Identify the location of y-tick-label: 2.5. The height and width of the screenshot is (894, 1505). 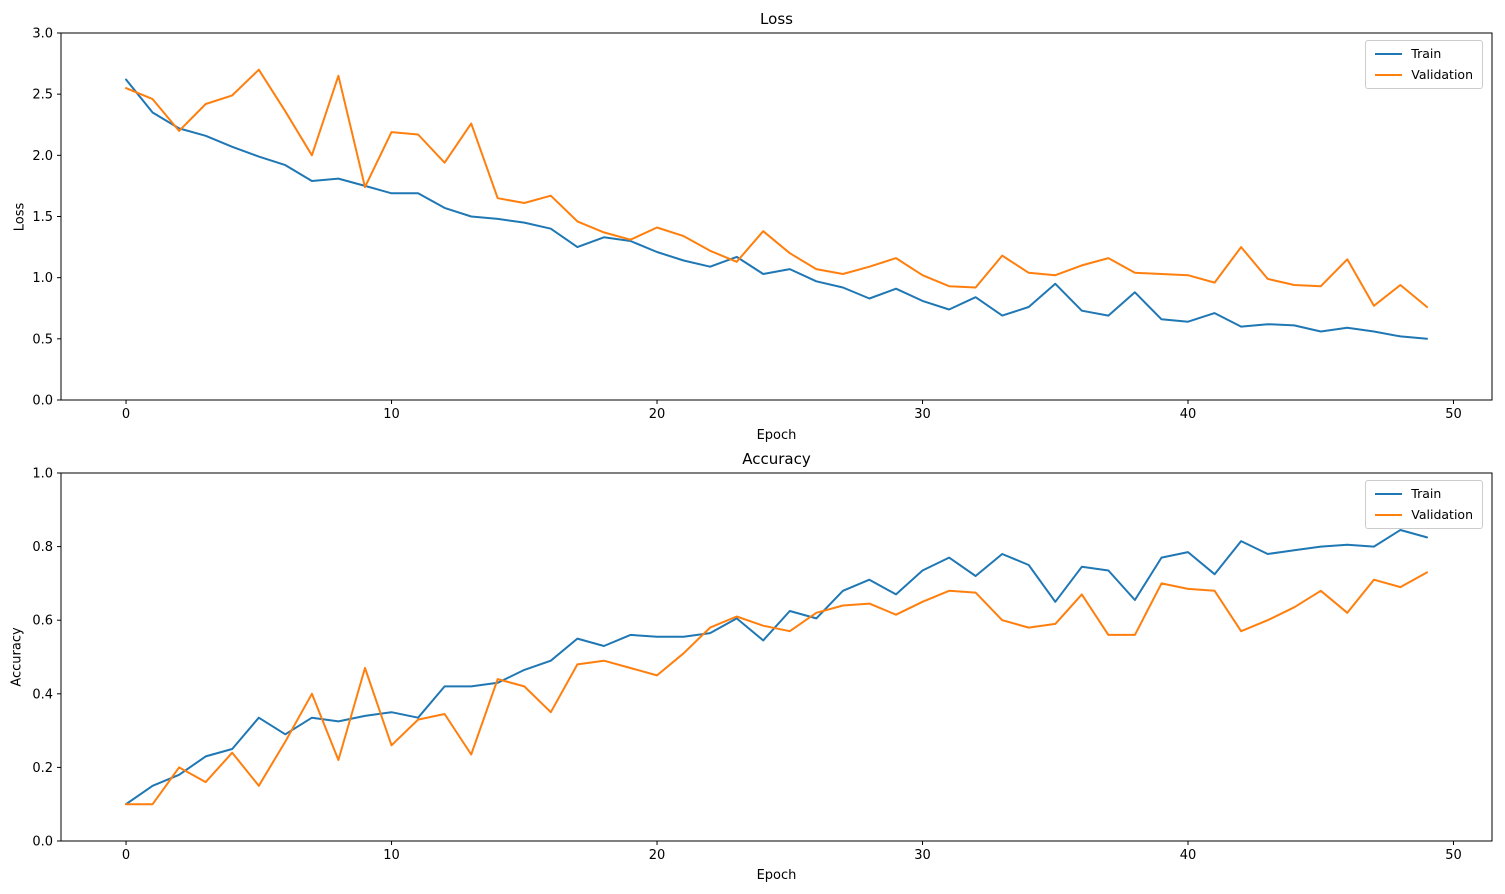
(42, 95).